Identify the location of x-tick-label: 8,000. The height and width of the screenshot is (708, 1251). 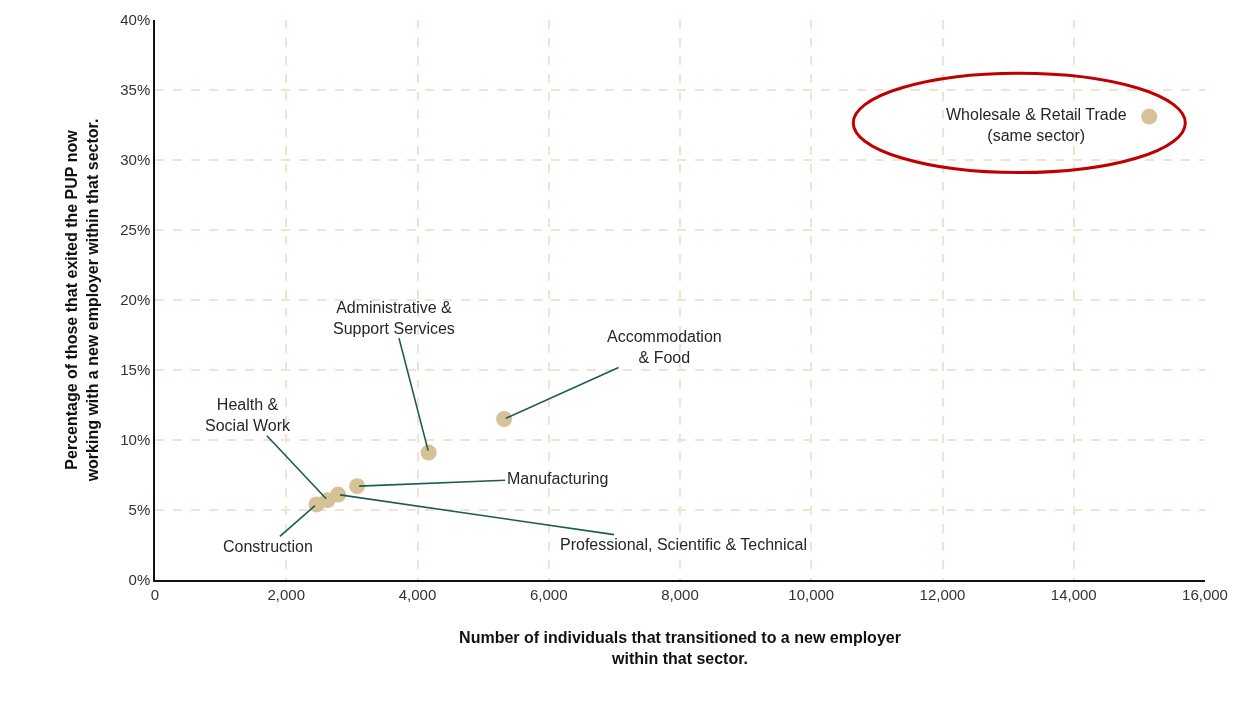
(680, 594).